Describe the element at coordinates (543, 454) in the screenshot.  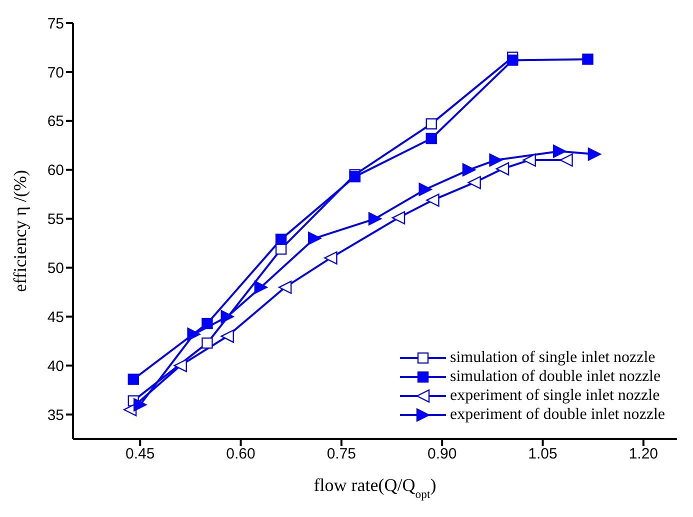
I see `x-tick-label: 1.05` at that location.